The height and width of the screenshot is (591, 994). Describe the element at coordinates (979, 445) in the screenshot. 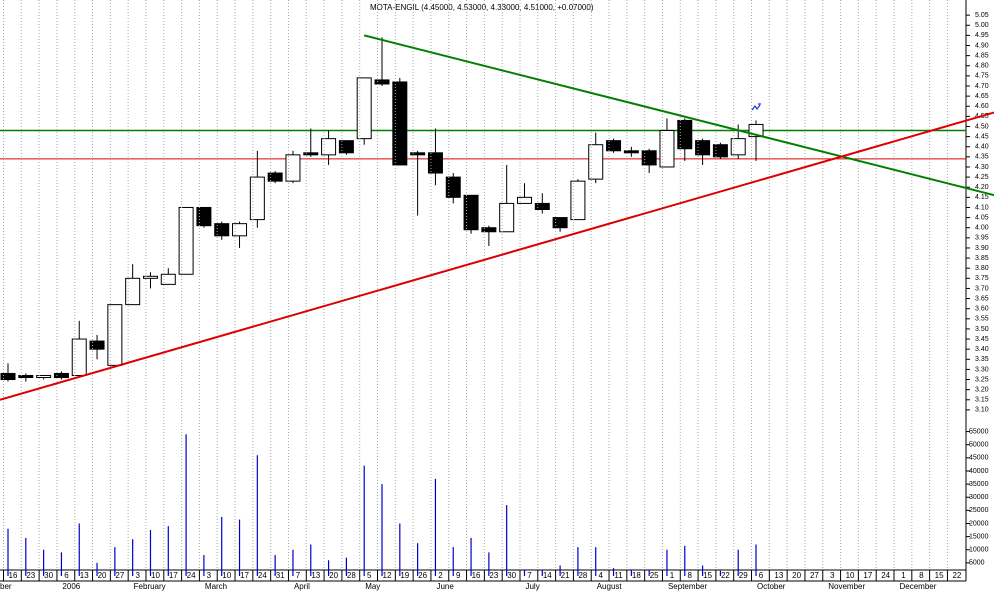

I see `y2-tick-label: 50000` at that location.